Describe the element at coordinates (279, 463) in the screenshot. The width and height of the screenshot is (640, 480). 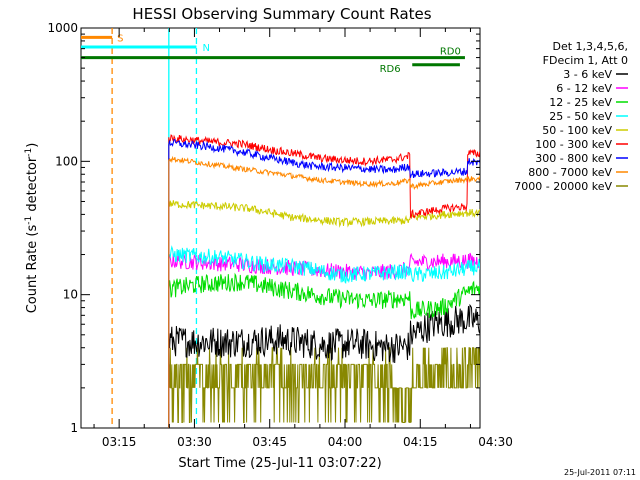
I see `x-axis-label: Start Time (25-Jul-11 03:07:22)` at that location.